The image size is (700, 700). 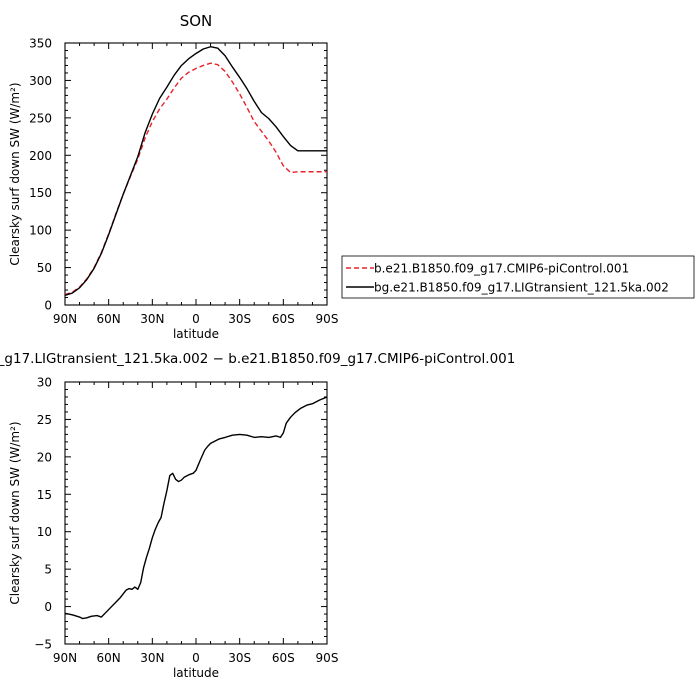 I want to click on chart-title: SON, so click(x=196, y=21).